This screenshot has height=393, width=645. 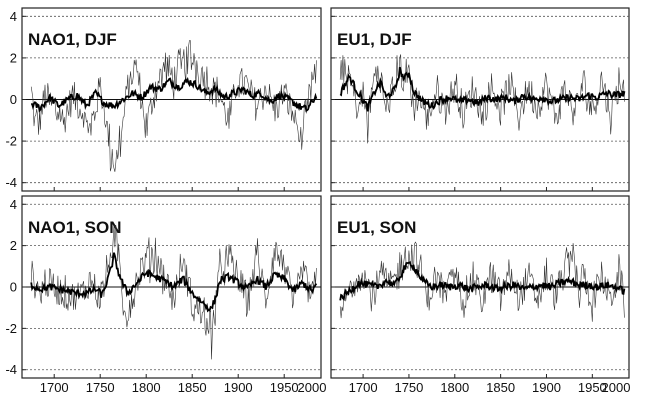 I want to click on panel-title: NAO1, SON, so click(x=75, y=227).